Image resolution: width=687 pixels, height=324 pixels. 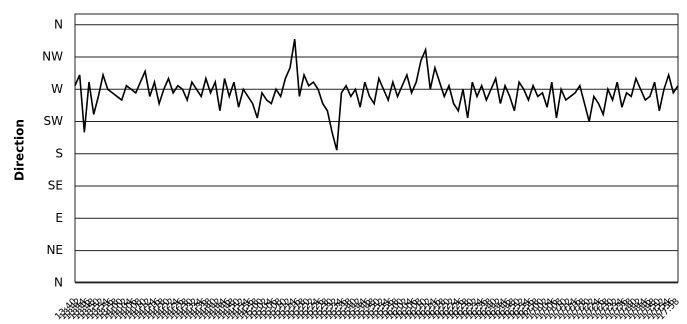 I want to click on y-tick-label: SE, so click(x=55, y=186).